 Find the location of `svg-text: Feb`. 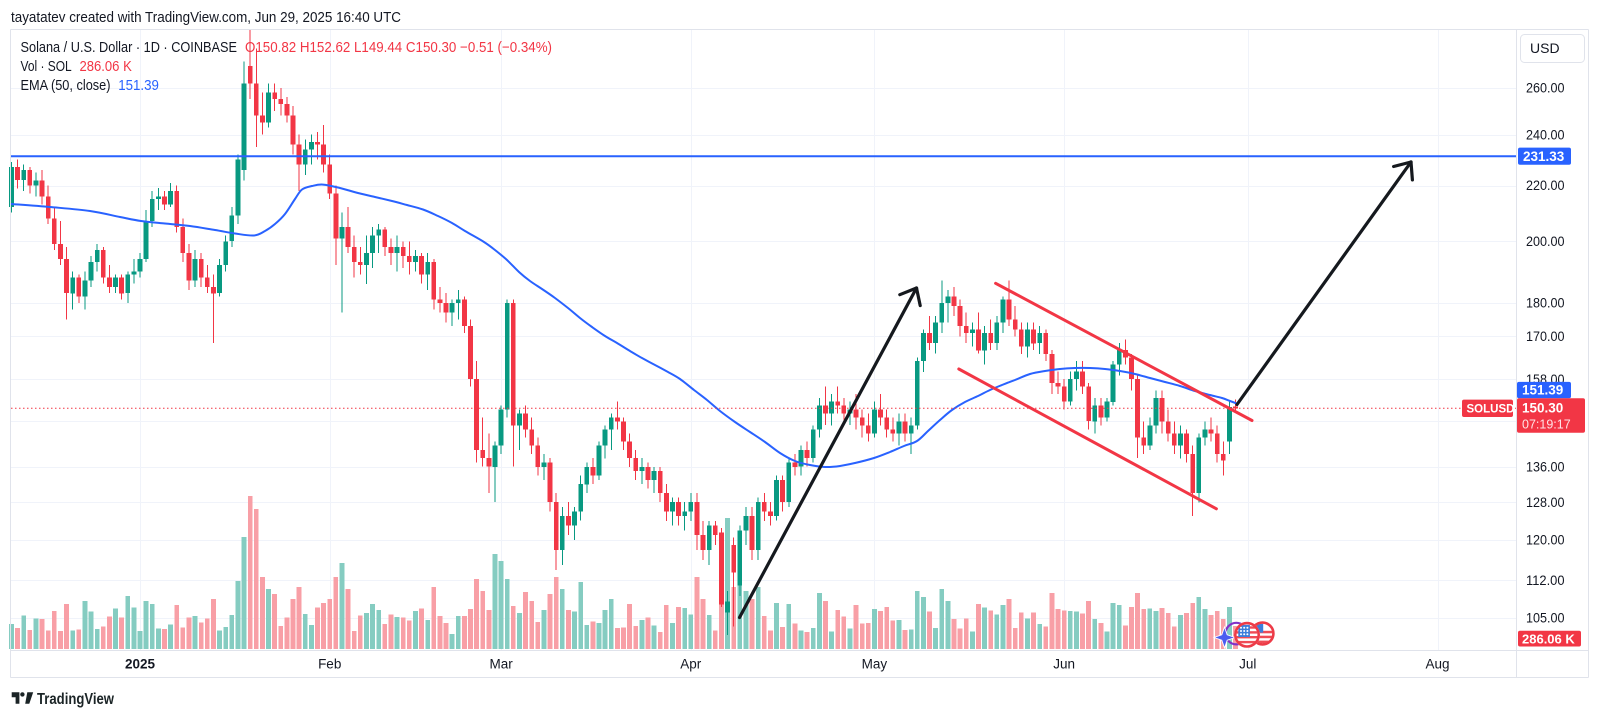

svg-text: Feb is located at coordinates (329, 664).